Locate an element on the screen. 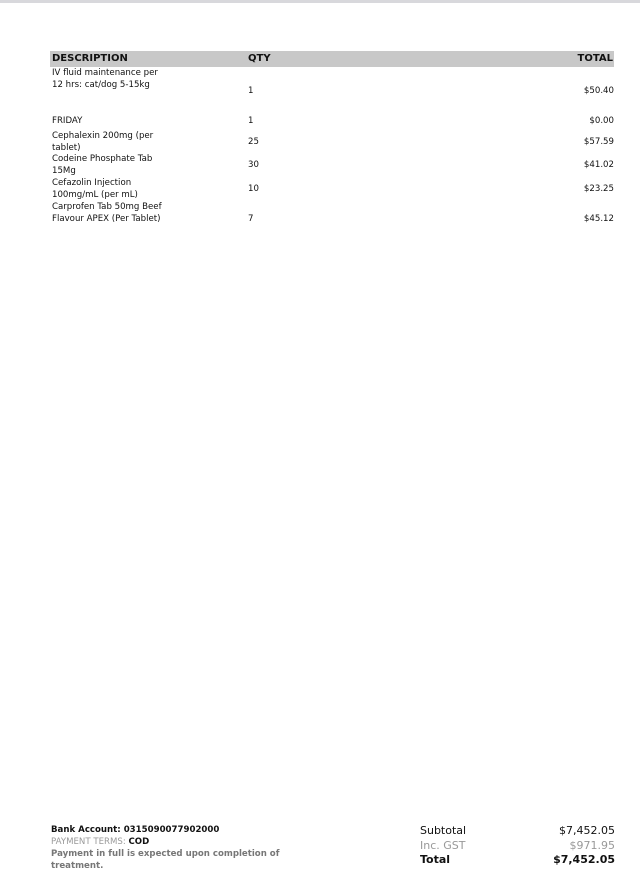  gst-label: Inc. GST is located at coordinates (443, 845).